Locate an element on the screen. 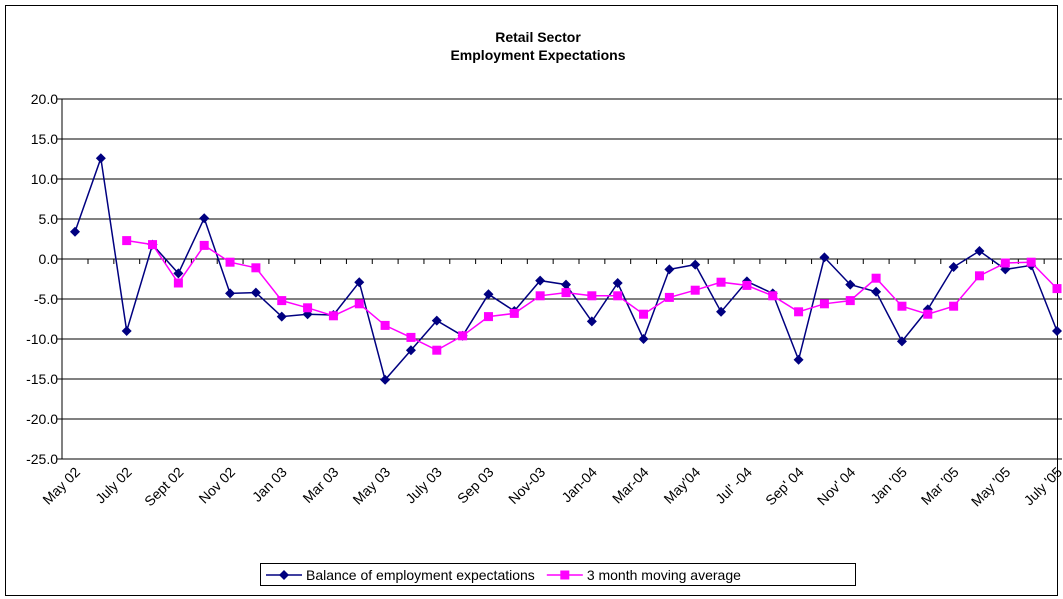 The height and width of the screenshot is (599, 1063). y-tick-label: -5.0 is located at coordinates (46, 299).